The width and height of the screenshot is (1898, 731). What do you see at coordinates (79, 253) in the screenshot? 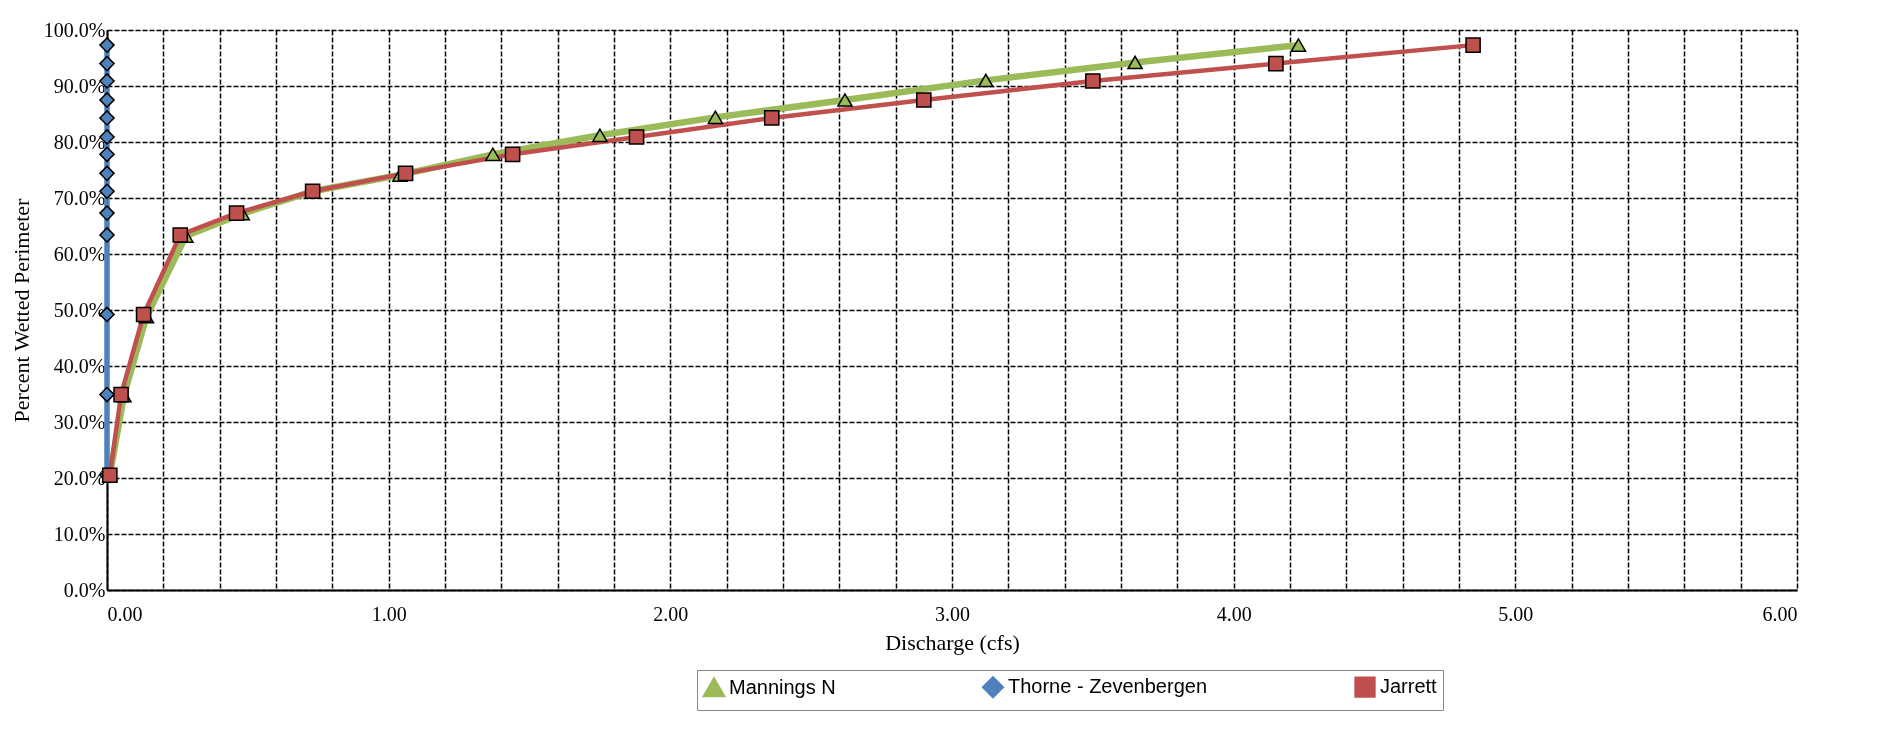
I see `y-tick-label: 60.0%` at bounding box center [79, 253].